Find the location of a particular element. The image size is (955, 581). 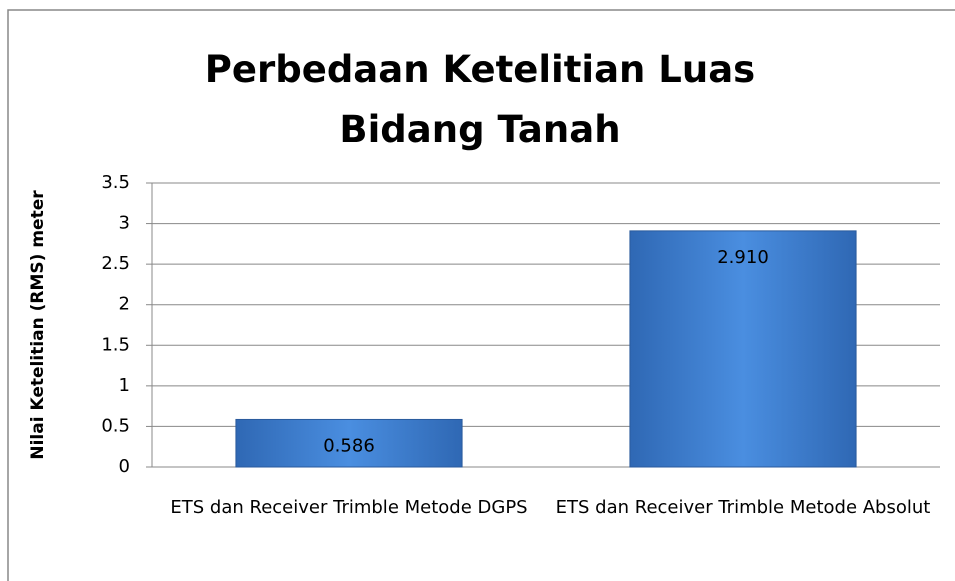

y-tick-label: 0 is located at coordinates (124, 466).